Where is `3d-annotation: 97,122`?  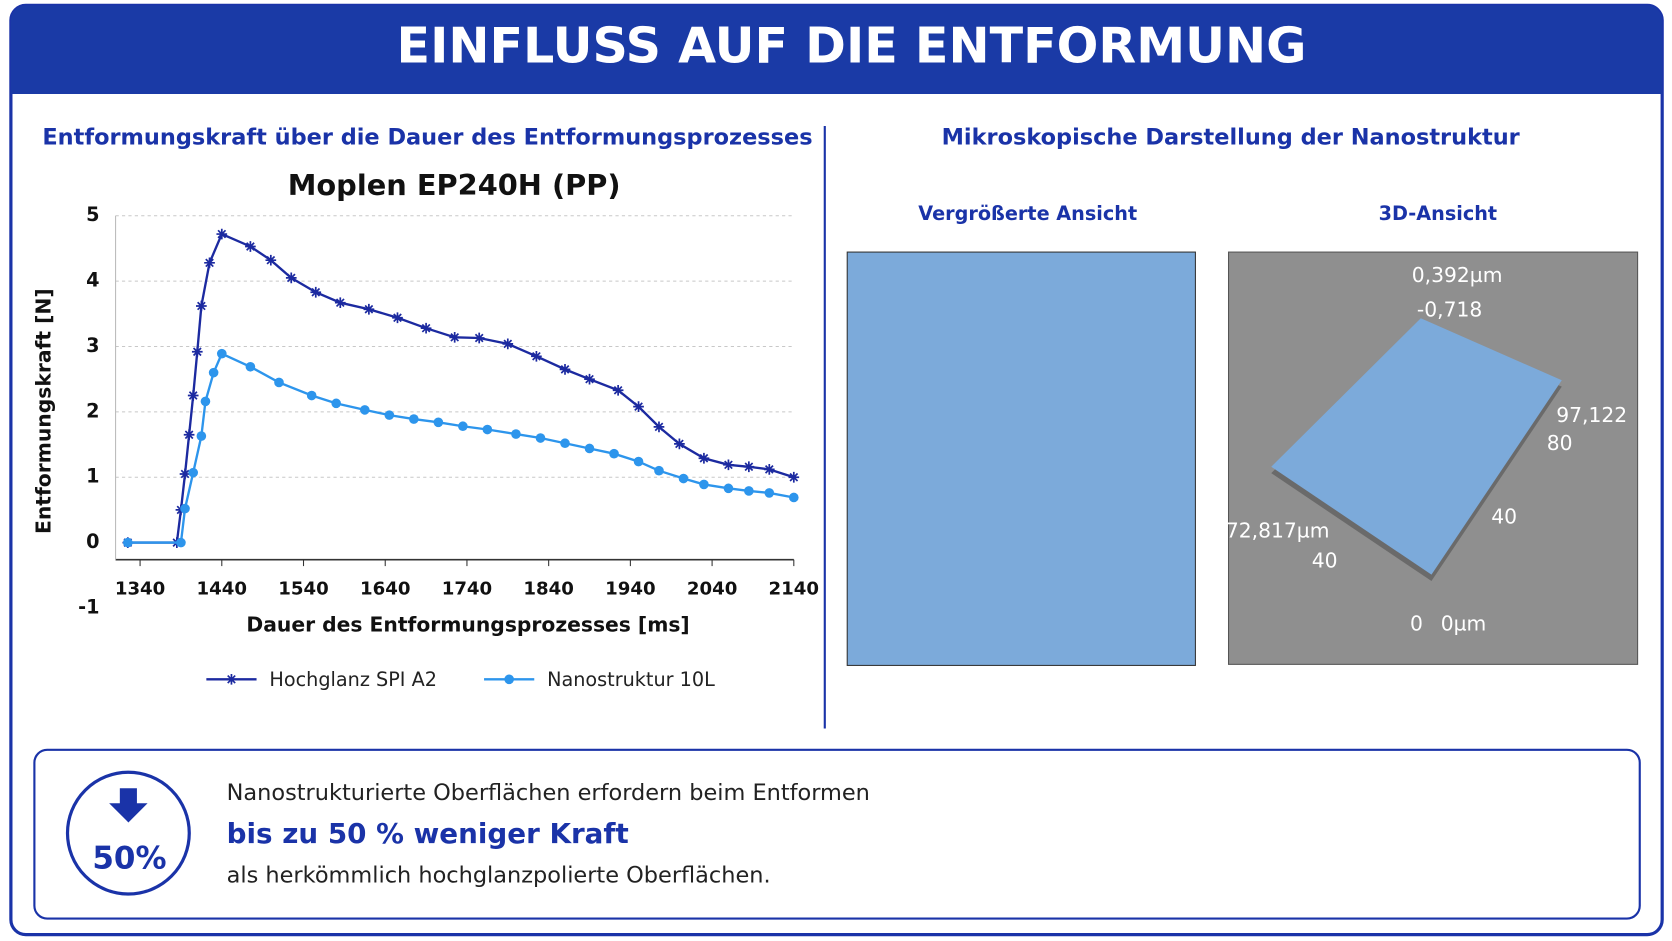 3d-annotation: 97,122 is located at coordinates (1591, 415).